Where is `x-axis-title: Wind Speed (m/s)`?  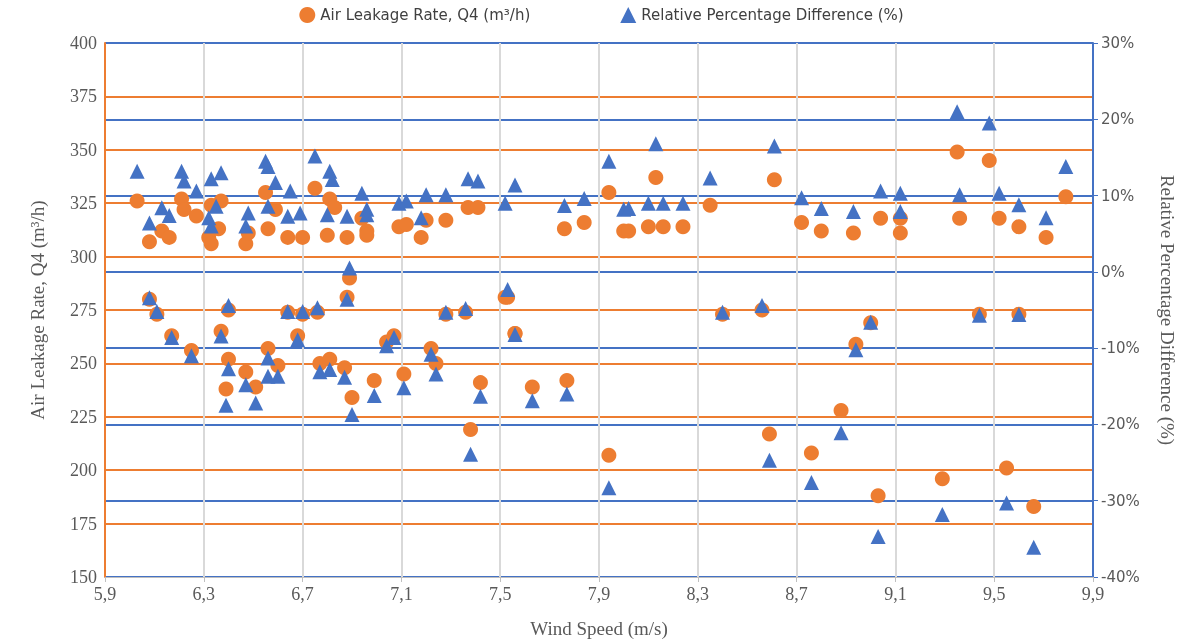 x-axis-title: Wind Speed (m/s) is located at coordinates (599, 629).